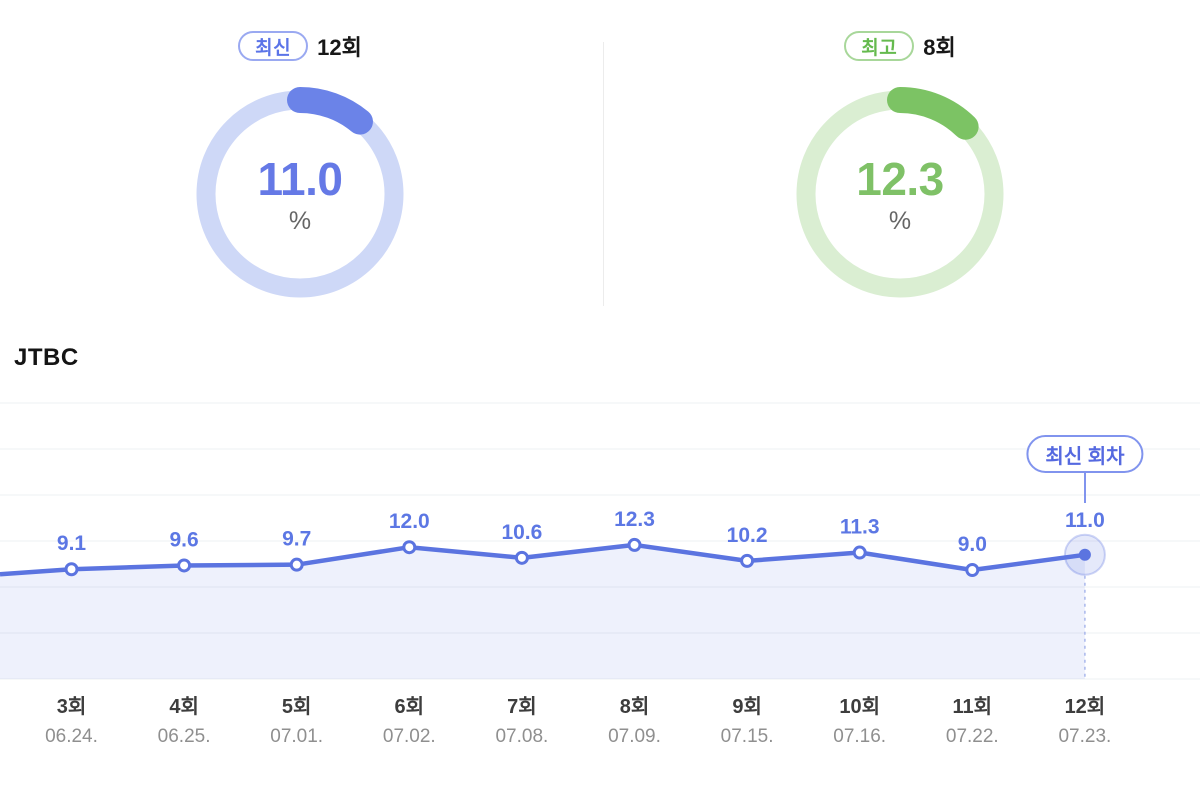 Image resolution: width=1200 pixels, height=788 pixels. I want to click on date-tick-label: 07.22., so click(972, 736).